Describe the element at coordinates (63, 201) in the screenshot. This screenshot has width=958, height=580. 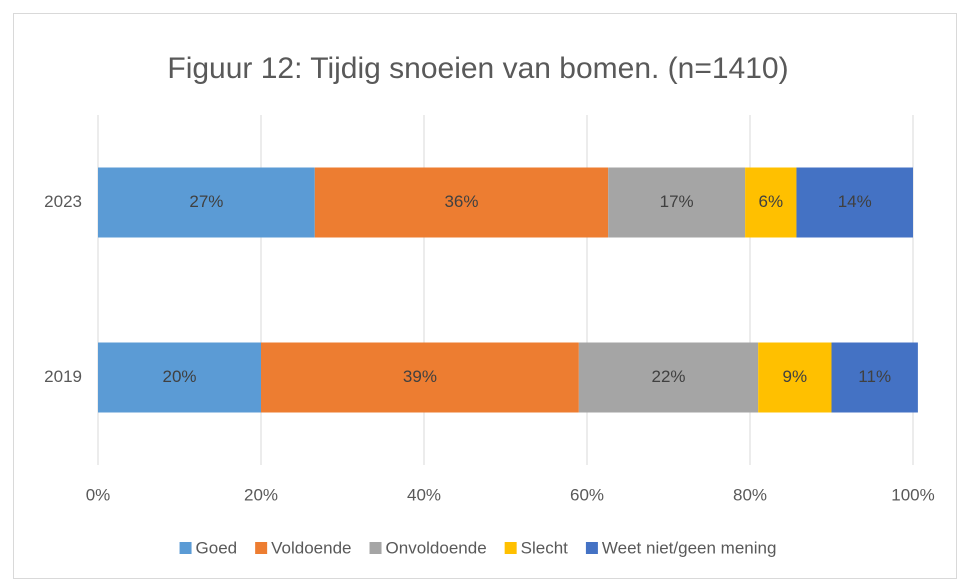
I see `y-tick-label: 2023` at that location.